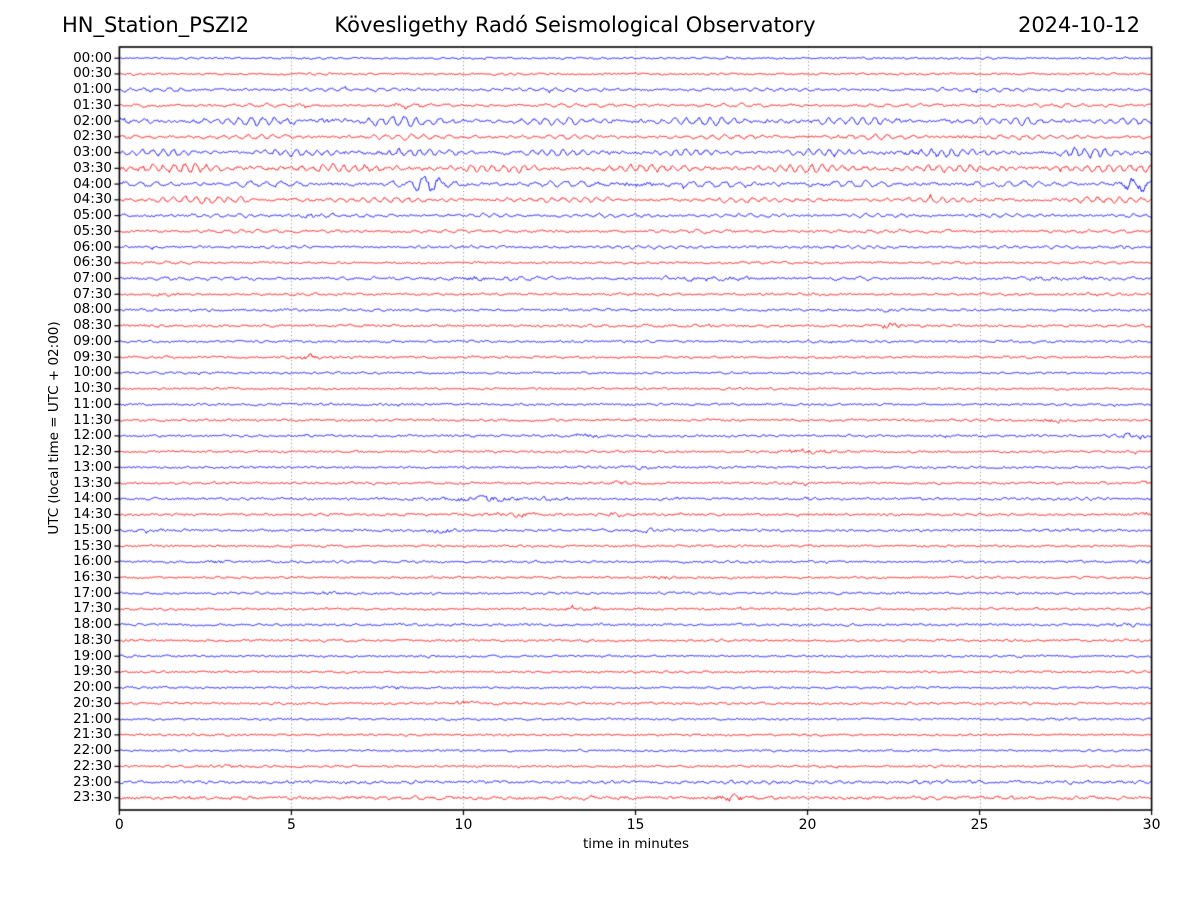 The width and height of the screenshot is (1200, 900). Describe the element at coordinates (92, 230) in the screenshot. I see `y-tick-label: 05:30` at that location.